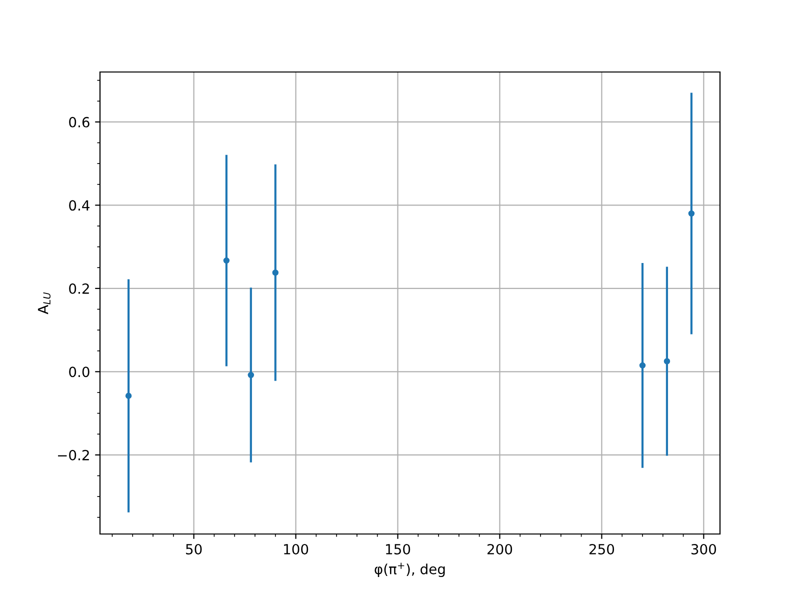 The height and width of the screenshot is (600, 800). Describe the element at coordinates (409, 570) in the screenshot. I see `x-axis-title: φ(π$^{+}$), deg` at that location.